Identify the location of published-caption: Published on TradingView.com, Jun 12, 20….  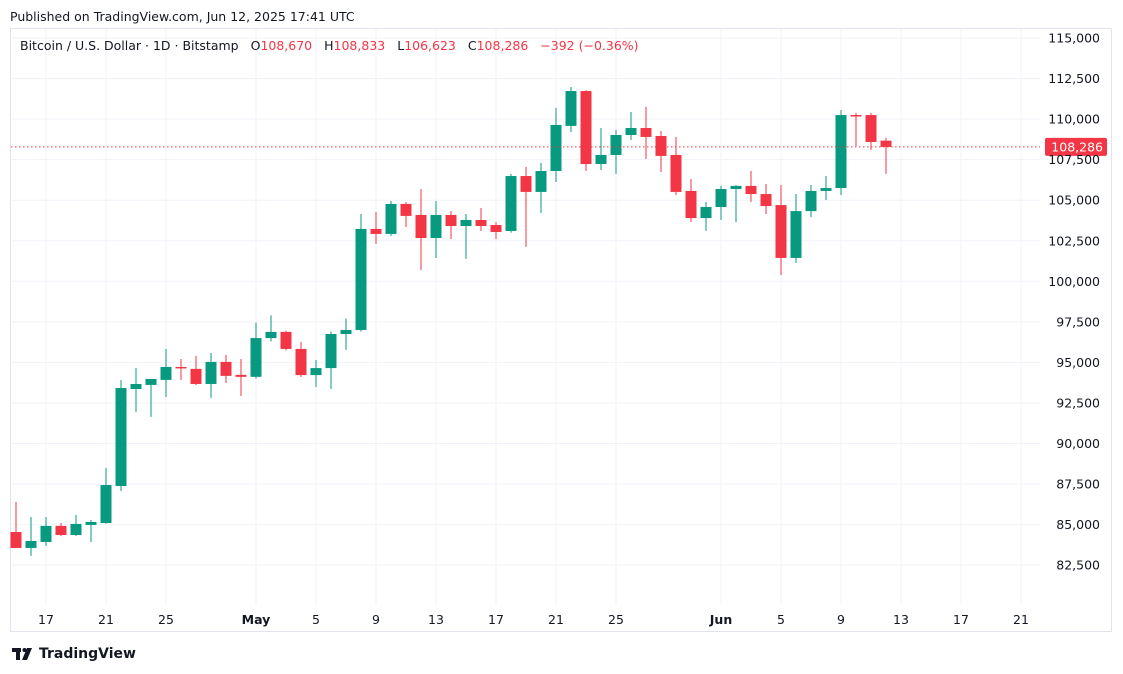
(182, 16).